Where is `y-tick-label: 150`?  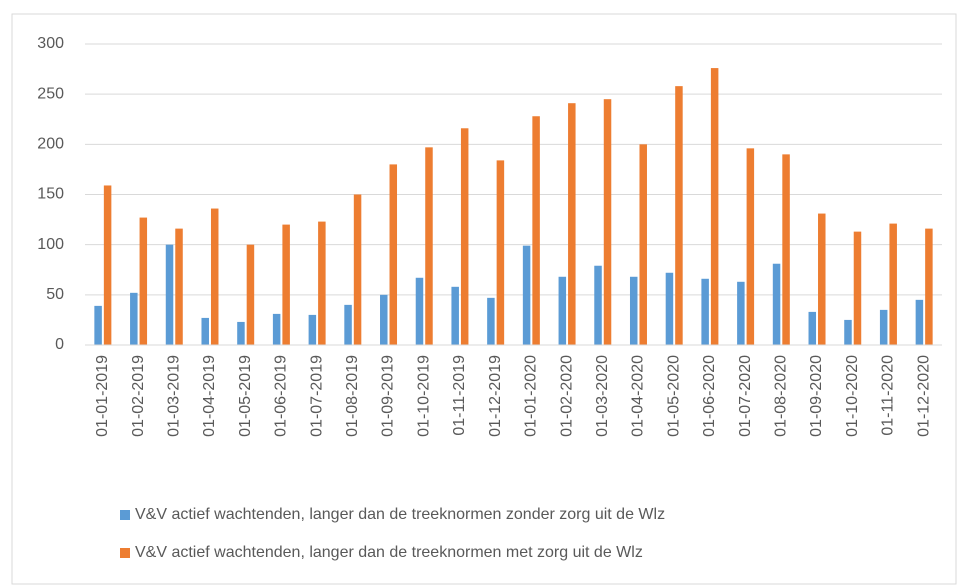
y-tick-label: 150 is located at coordinates (50, 194).